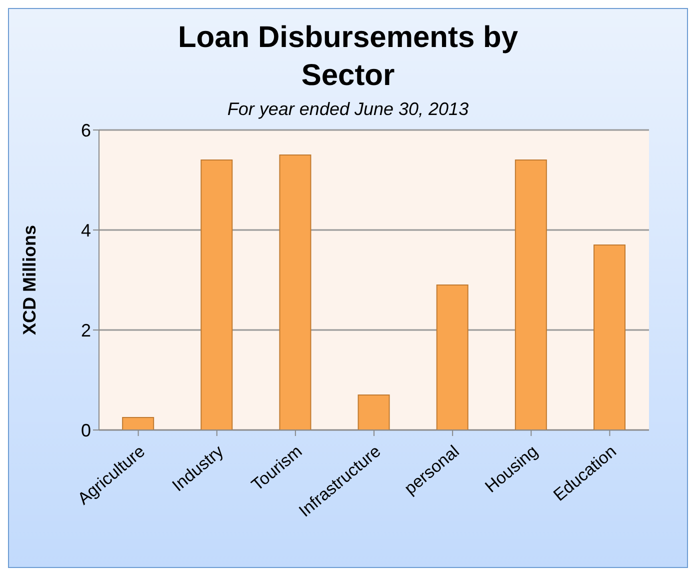 The height and width of the screenshot is (577, 698). I want to click on y-axis-title: XCD Millions, so click(29, 280).